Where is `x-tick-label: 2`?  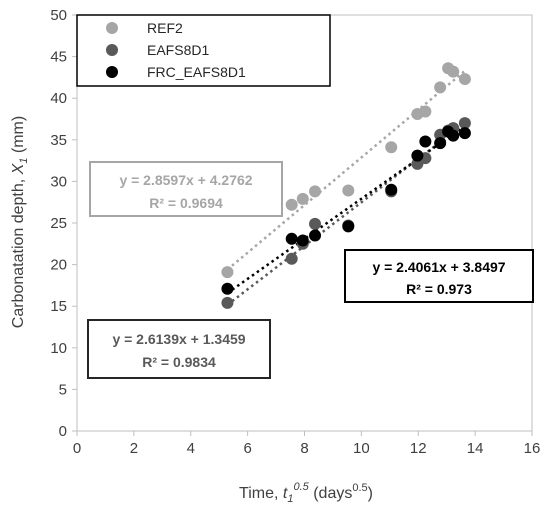 x-tick-label: 2 is located at coordinates (134, 448).